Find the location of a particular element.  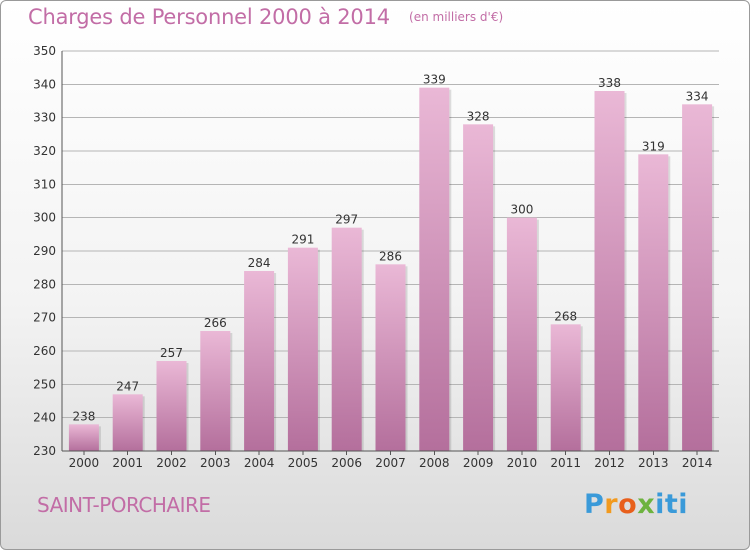

data-label-2007: 286 is located at coordinates (390, 256).